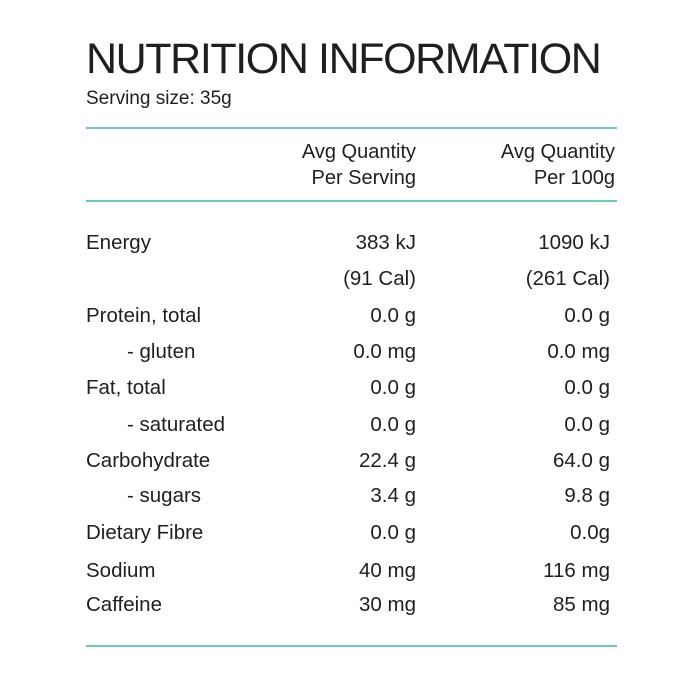 This screenshot has height=700, width=700. What do you see at coordinates (359, 165) in the screenshot?
I see `column-header-per-serving: Avg Quantity Per Serving` at bounding box center [359, 165].